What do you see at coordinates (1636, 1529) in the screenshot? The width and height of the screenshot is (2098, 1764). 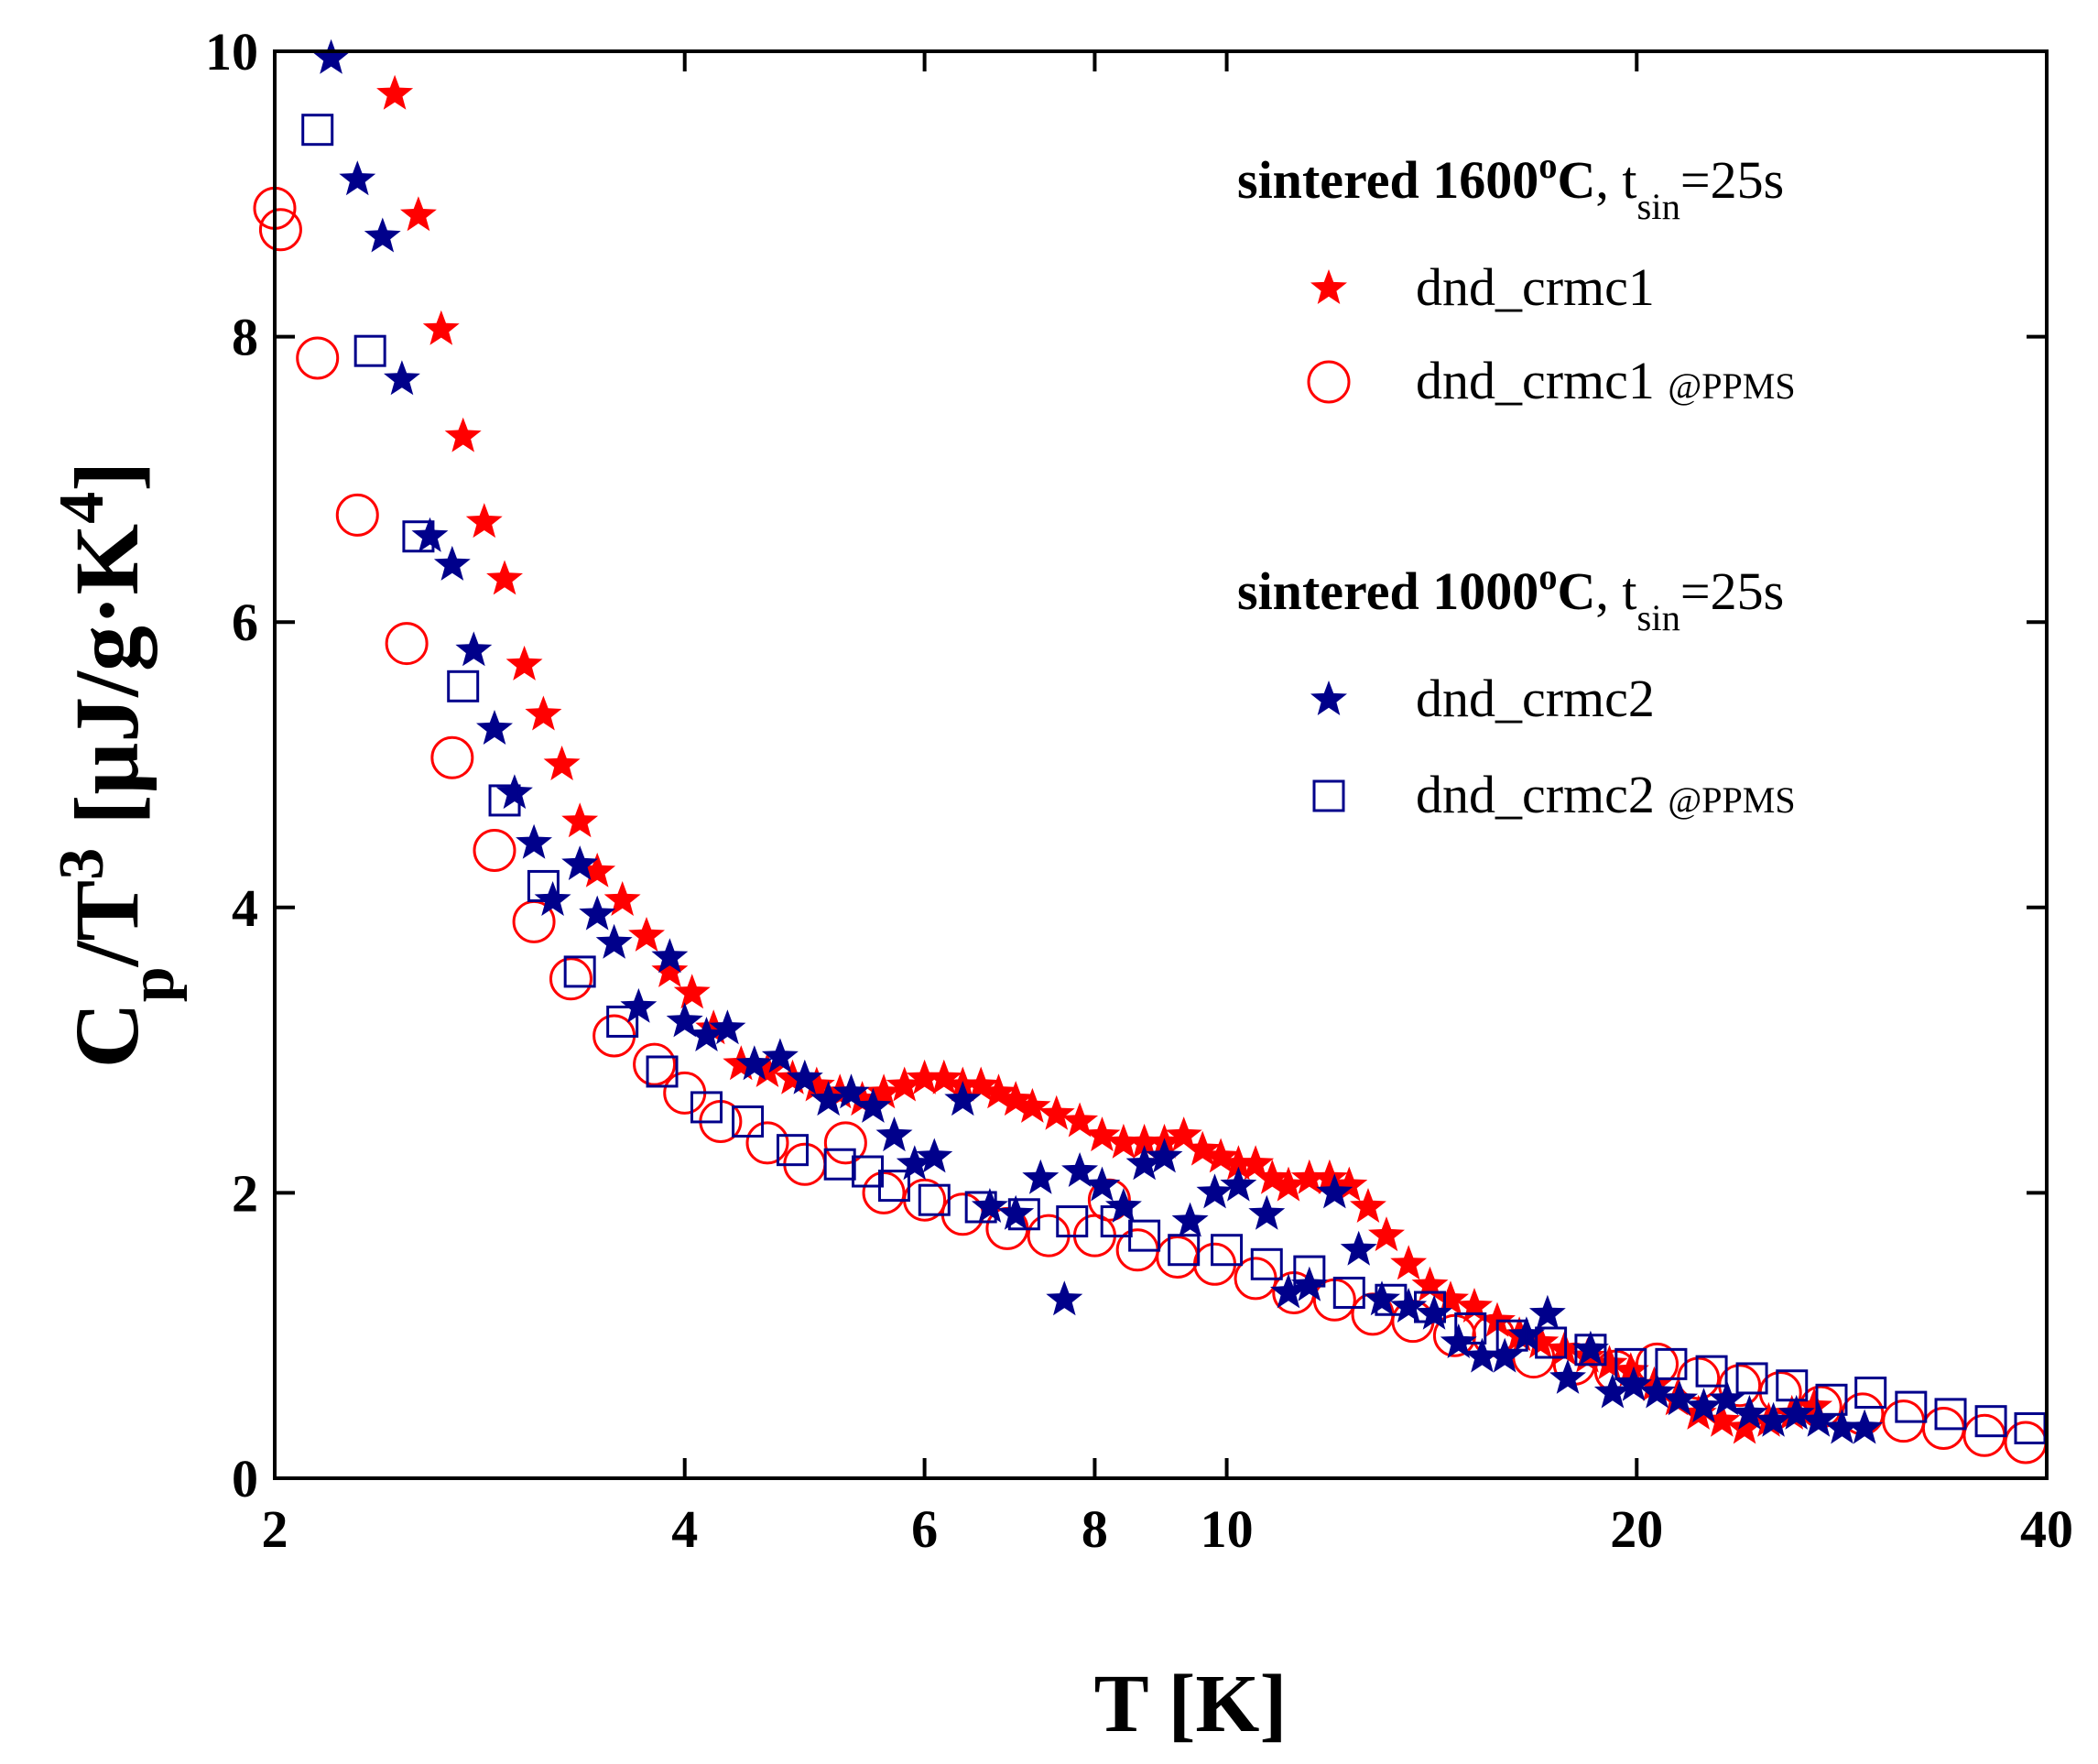 I see `x-tick-label: 20` at bounding box center [1636, 1529].